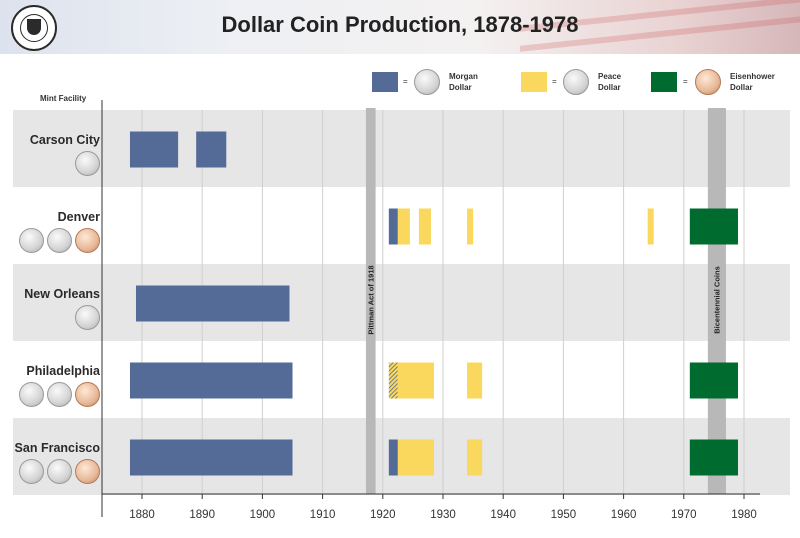  Describe the element at coordinates (64, 140) in the screenshot. I see `row-label: Carson City` at that location.